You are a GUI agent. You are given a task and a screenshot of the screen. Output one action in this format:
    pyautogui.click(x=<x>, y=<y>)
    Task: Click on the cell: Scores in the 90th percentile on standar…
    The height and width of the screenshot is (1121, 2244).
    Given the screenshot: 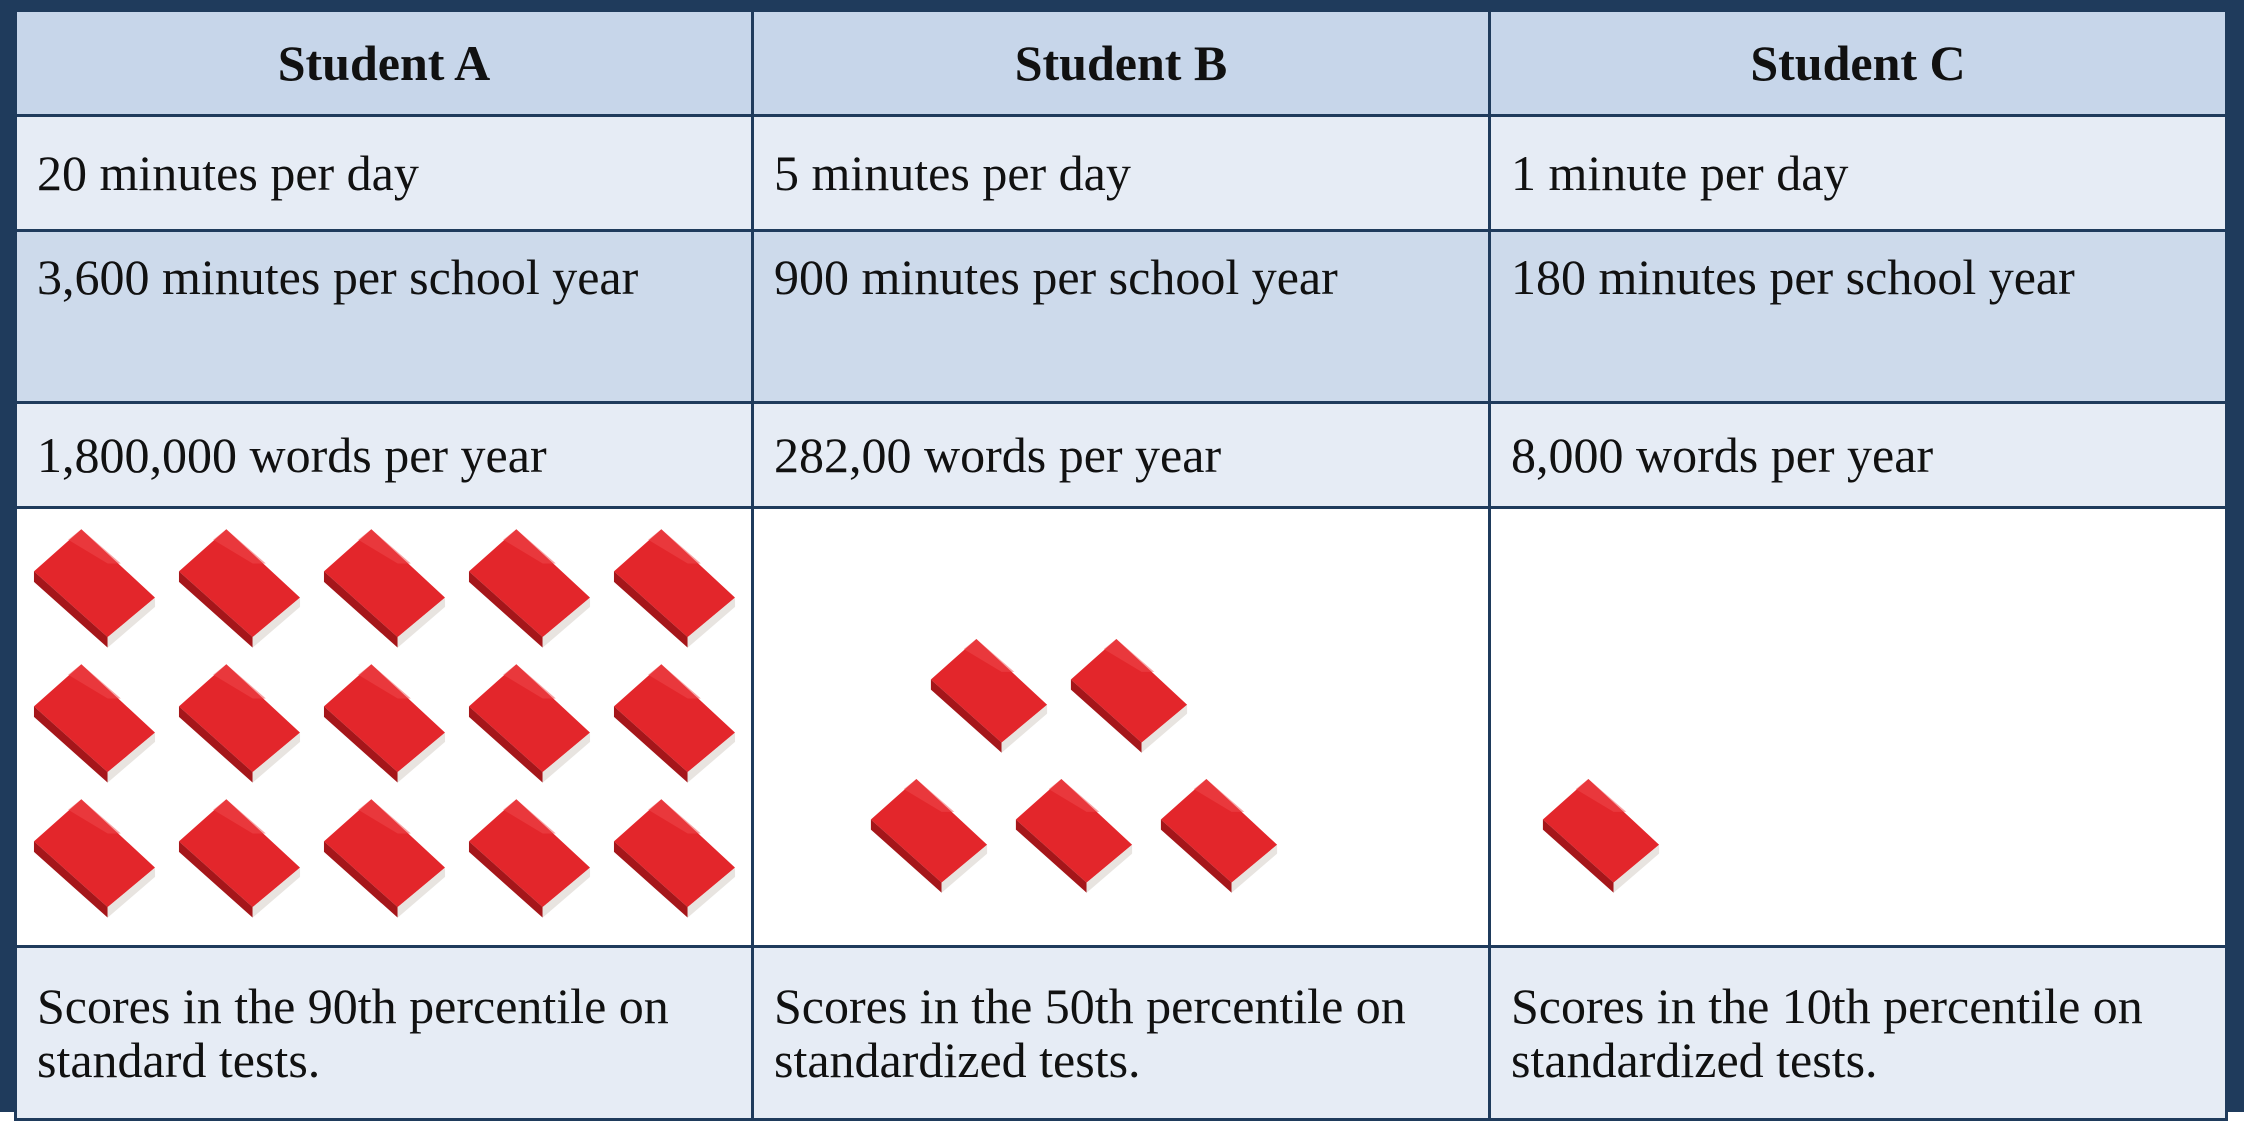 What is the action you would take?
    pyautogui.click(x=384, y=1033)
    